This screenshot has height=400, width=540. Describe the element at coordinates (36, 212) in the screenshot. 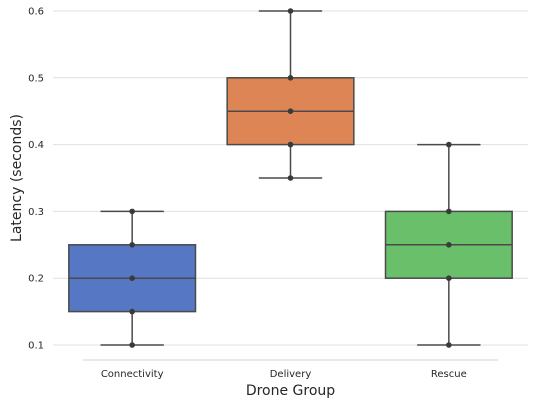

I see `y-tick-label: 0.3` at that location.